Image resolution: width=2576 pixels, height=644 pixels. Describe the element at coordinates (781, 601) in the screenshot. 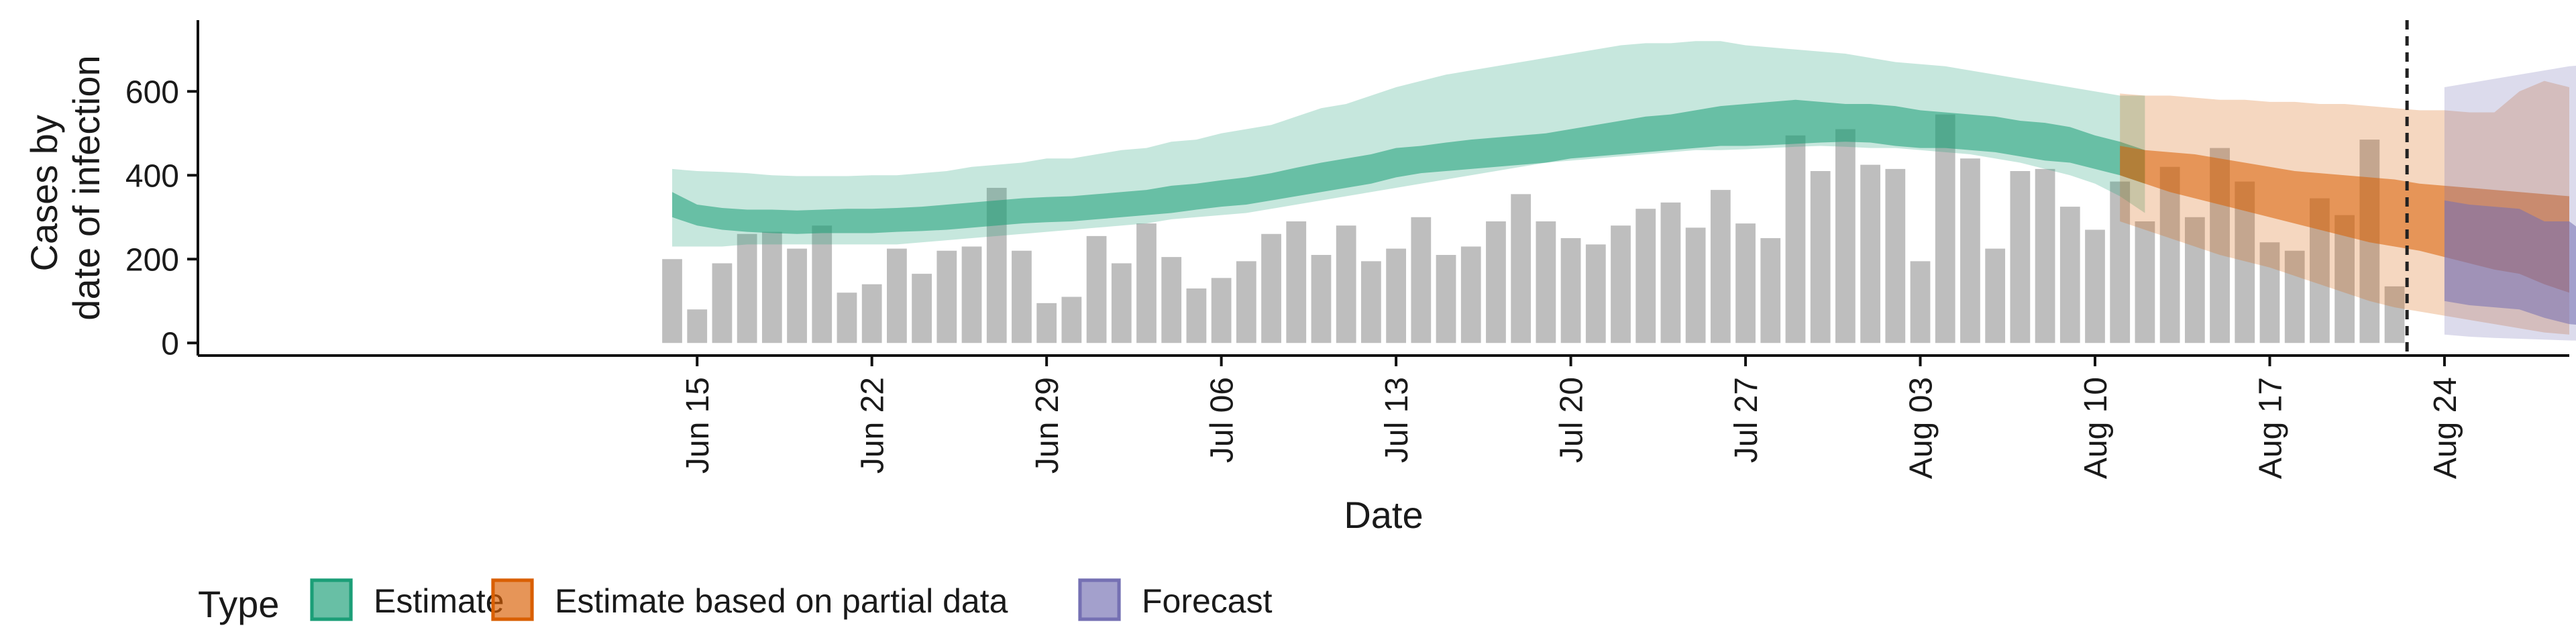

I see `legend-label: Estimate based on partial data` at that location.